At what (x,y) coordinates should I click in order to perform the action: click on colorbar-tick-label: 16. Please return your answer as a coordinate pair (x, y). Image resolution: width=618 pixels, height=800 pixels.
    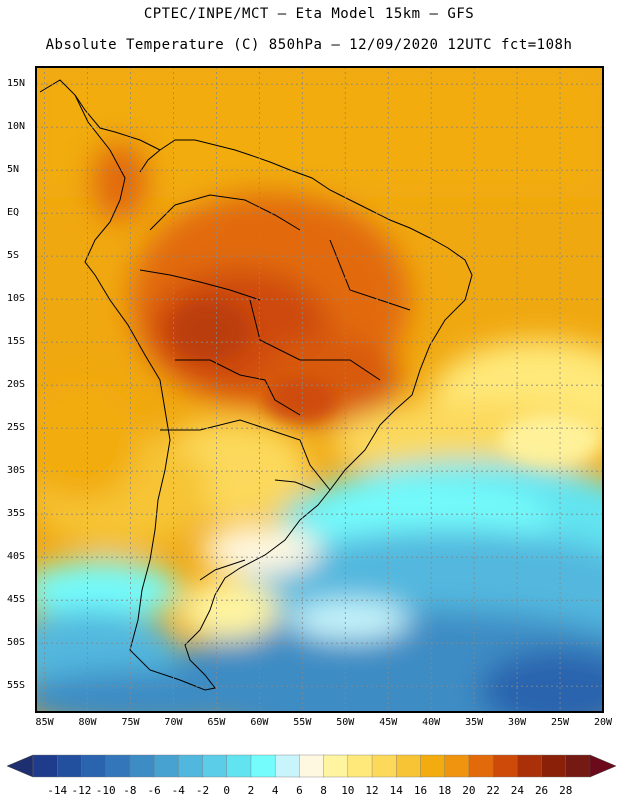
    Looking at the image, I should click on (420, 790).